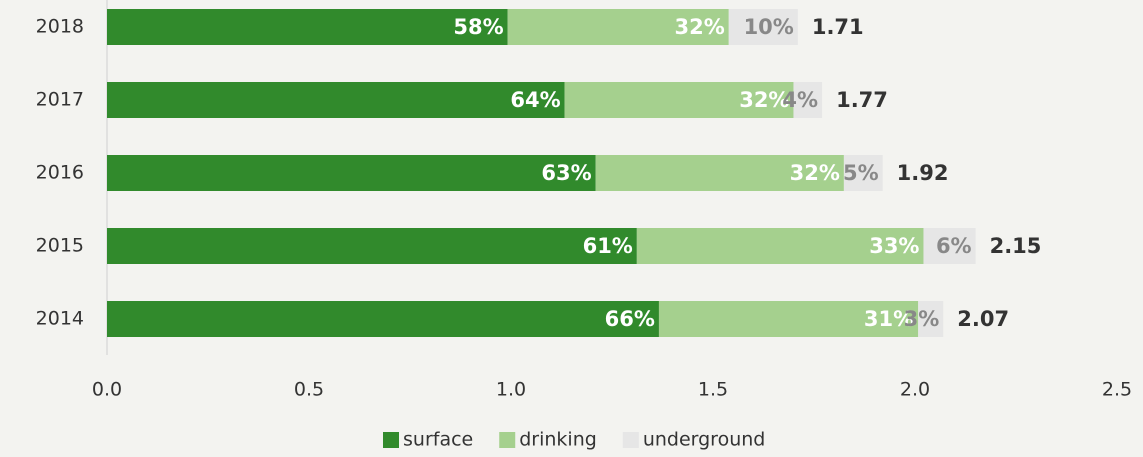 The height and width of the screenshot is (457, 1143). I want to click on y-tick-label: 2017, so click(60, 100).